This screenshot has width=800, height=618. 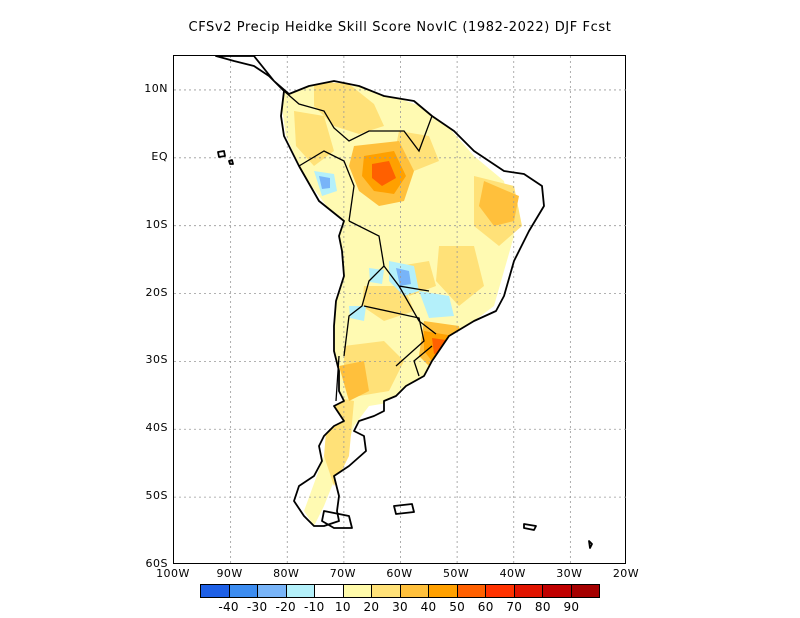 I want to click on lat-tick-label: 10S, so click(x=156, y=224).